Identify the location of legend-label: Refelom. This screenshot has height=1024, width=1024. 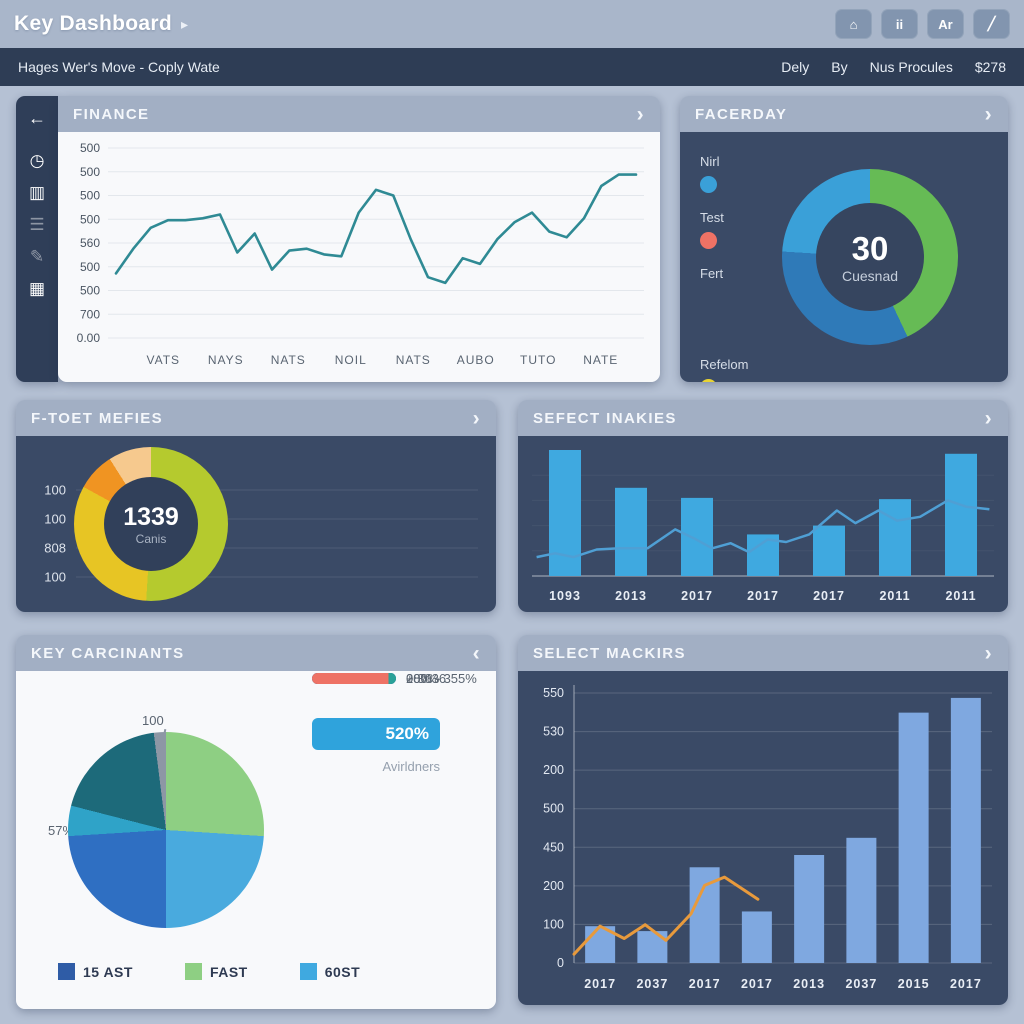
(724, 364).